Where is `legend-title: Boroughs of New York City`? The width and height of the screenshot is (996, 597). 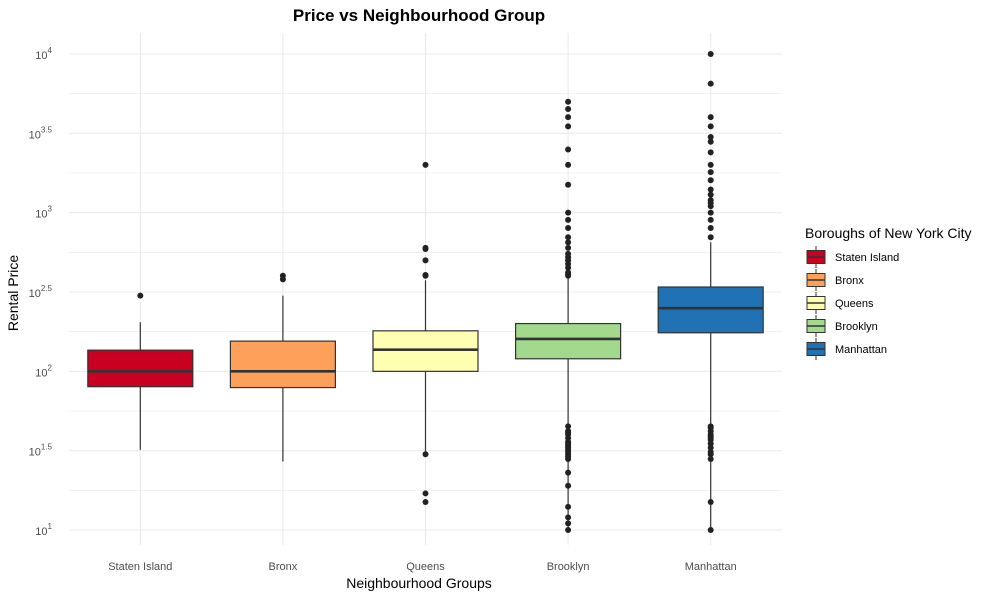
legend-title: Boroughs of New York City is located at coordinates (888, 233).